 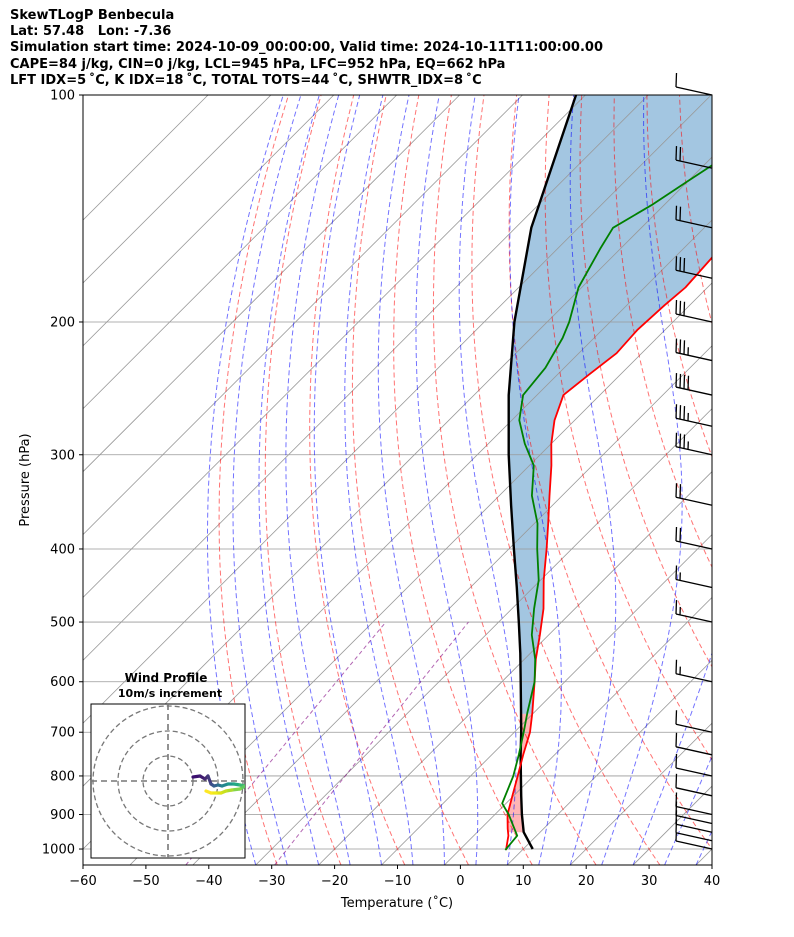 I want to click on x-tick-label: 0, so click(x=460, y=881).